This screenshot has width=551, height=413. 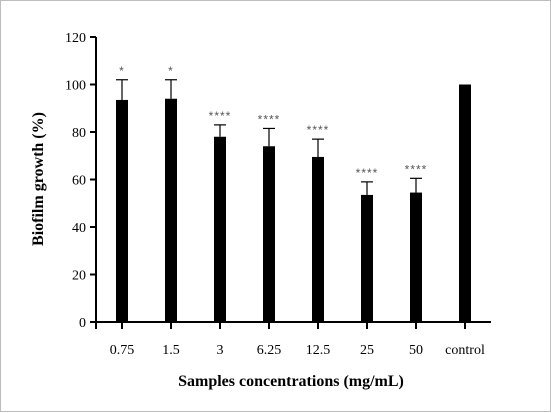 What do you see at coordinates (367, 350) in the screenshot?
I see `x-tick-label: 25` at bounding box center [367, 350].